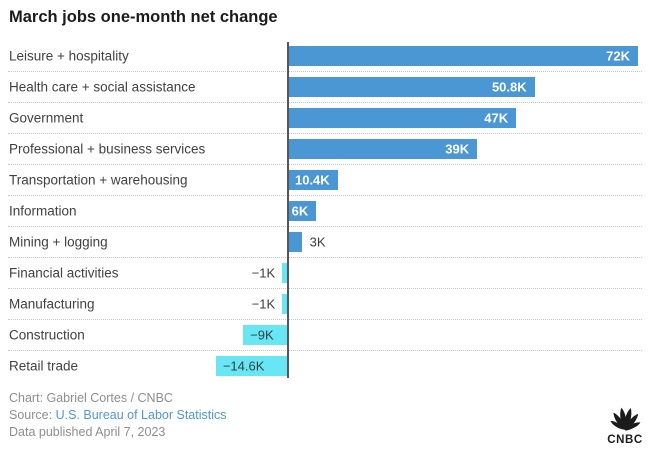 This screenshot has height=458, width=663. What do you see at coordinates (317, 242) in the screenshot?
I see `value-label: 3K` at bounding box center [317, 242].